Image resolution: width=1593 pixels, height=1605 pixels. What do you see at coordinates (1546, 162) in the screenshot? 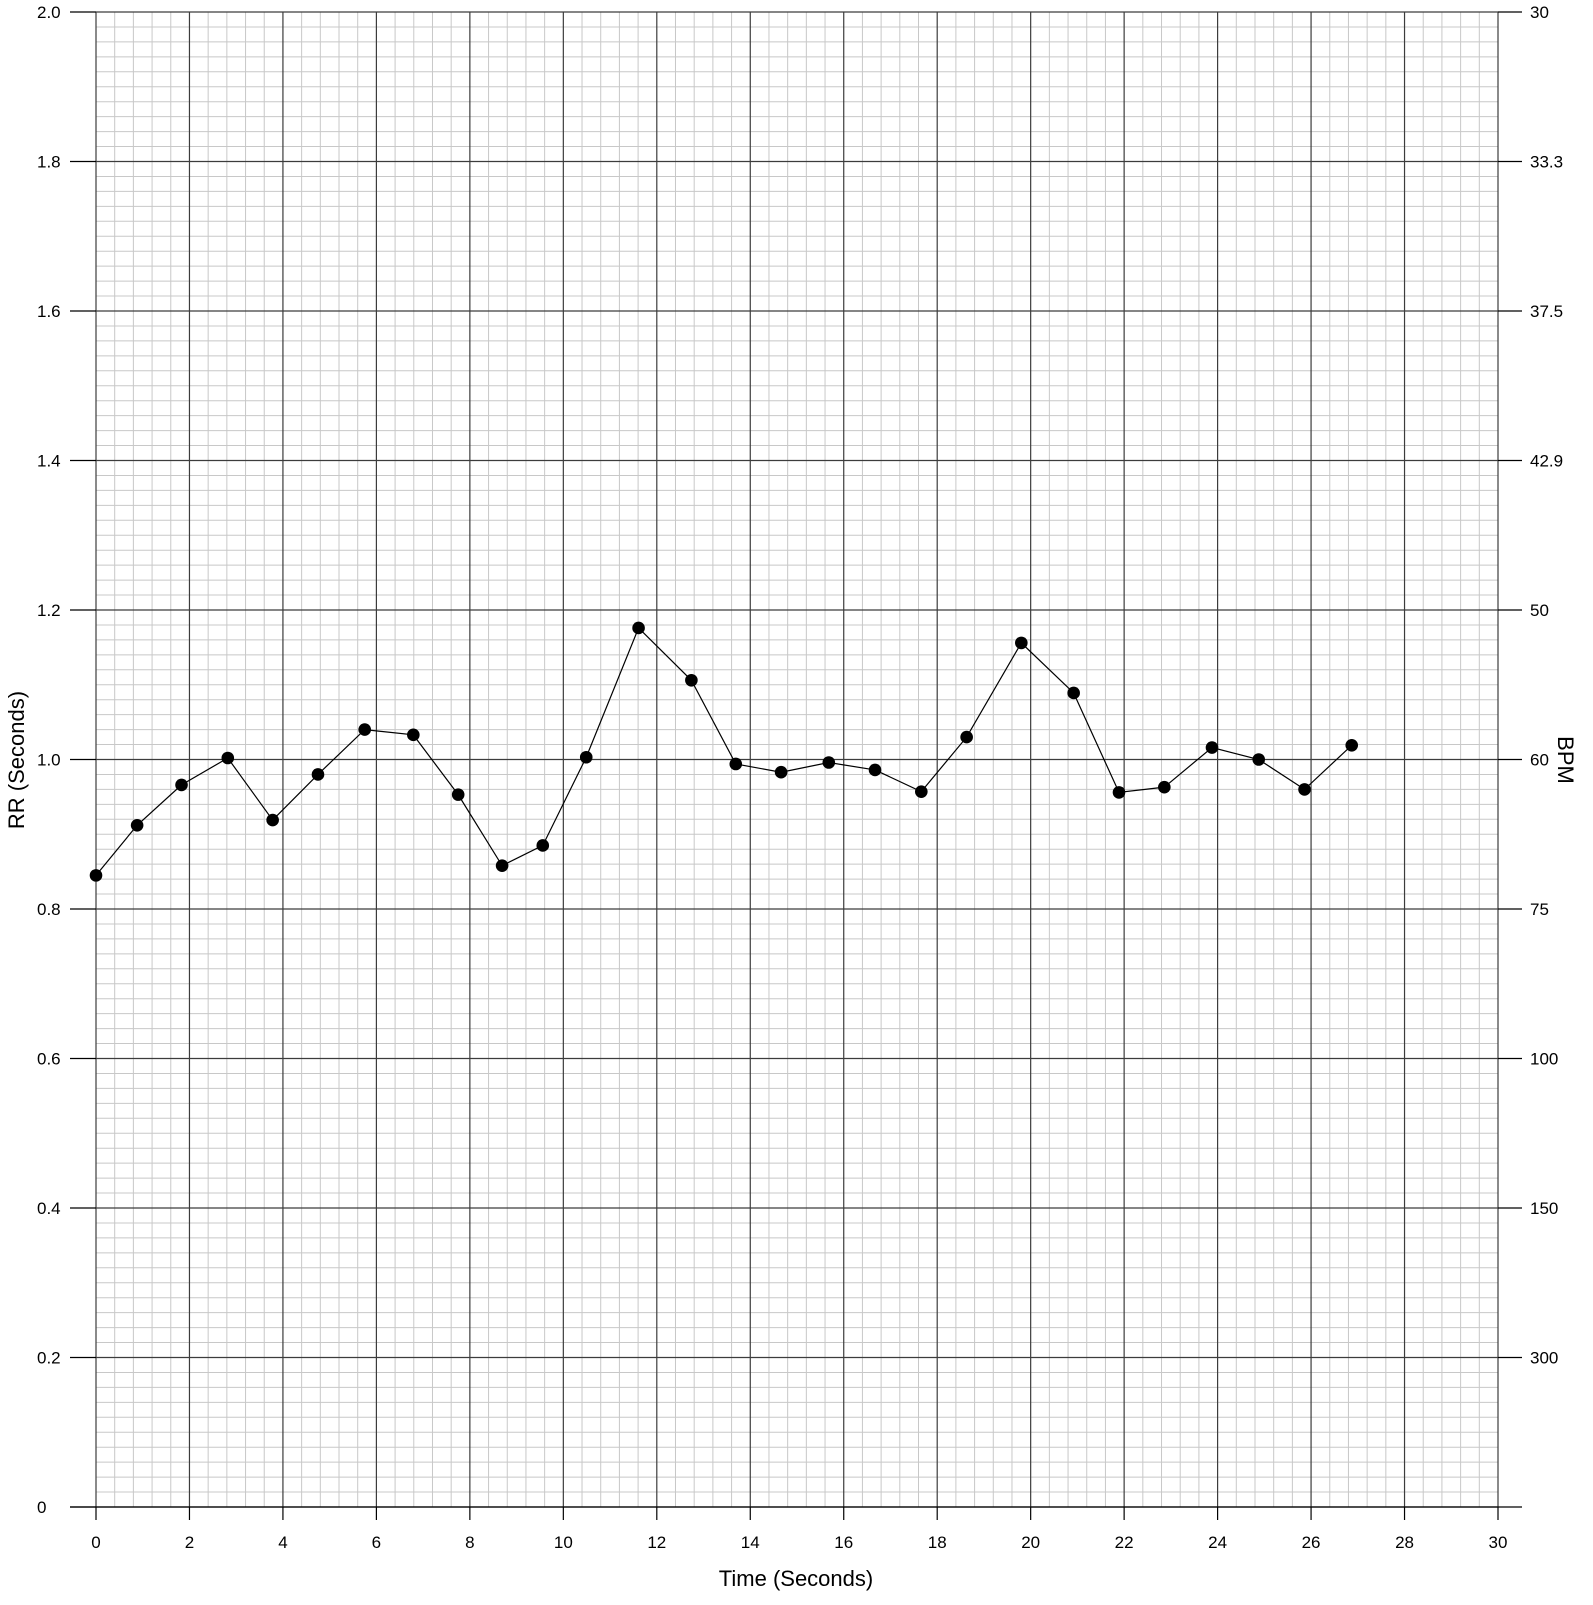
I see `y2-tick-label: 33.3` at bounding box center [1546, 162].